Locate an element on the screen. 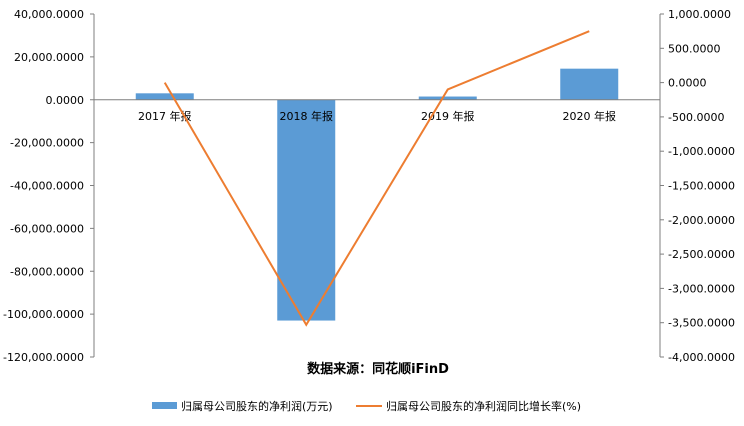 The width and height of the screenshot is (744, 426). right-tick-label: -4,000.0000 is located at coordinates (701, 357).